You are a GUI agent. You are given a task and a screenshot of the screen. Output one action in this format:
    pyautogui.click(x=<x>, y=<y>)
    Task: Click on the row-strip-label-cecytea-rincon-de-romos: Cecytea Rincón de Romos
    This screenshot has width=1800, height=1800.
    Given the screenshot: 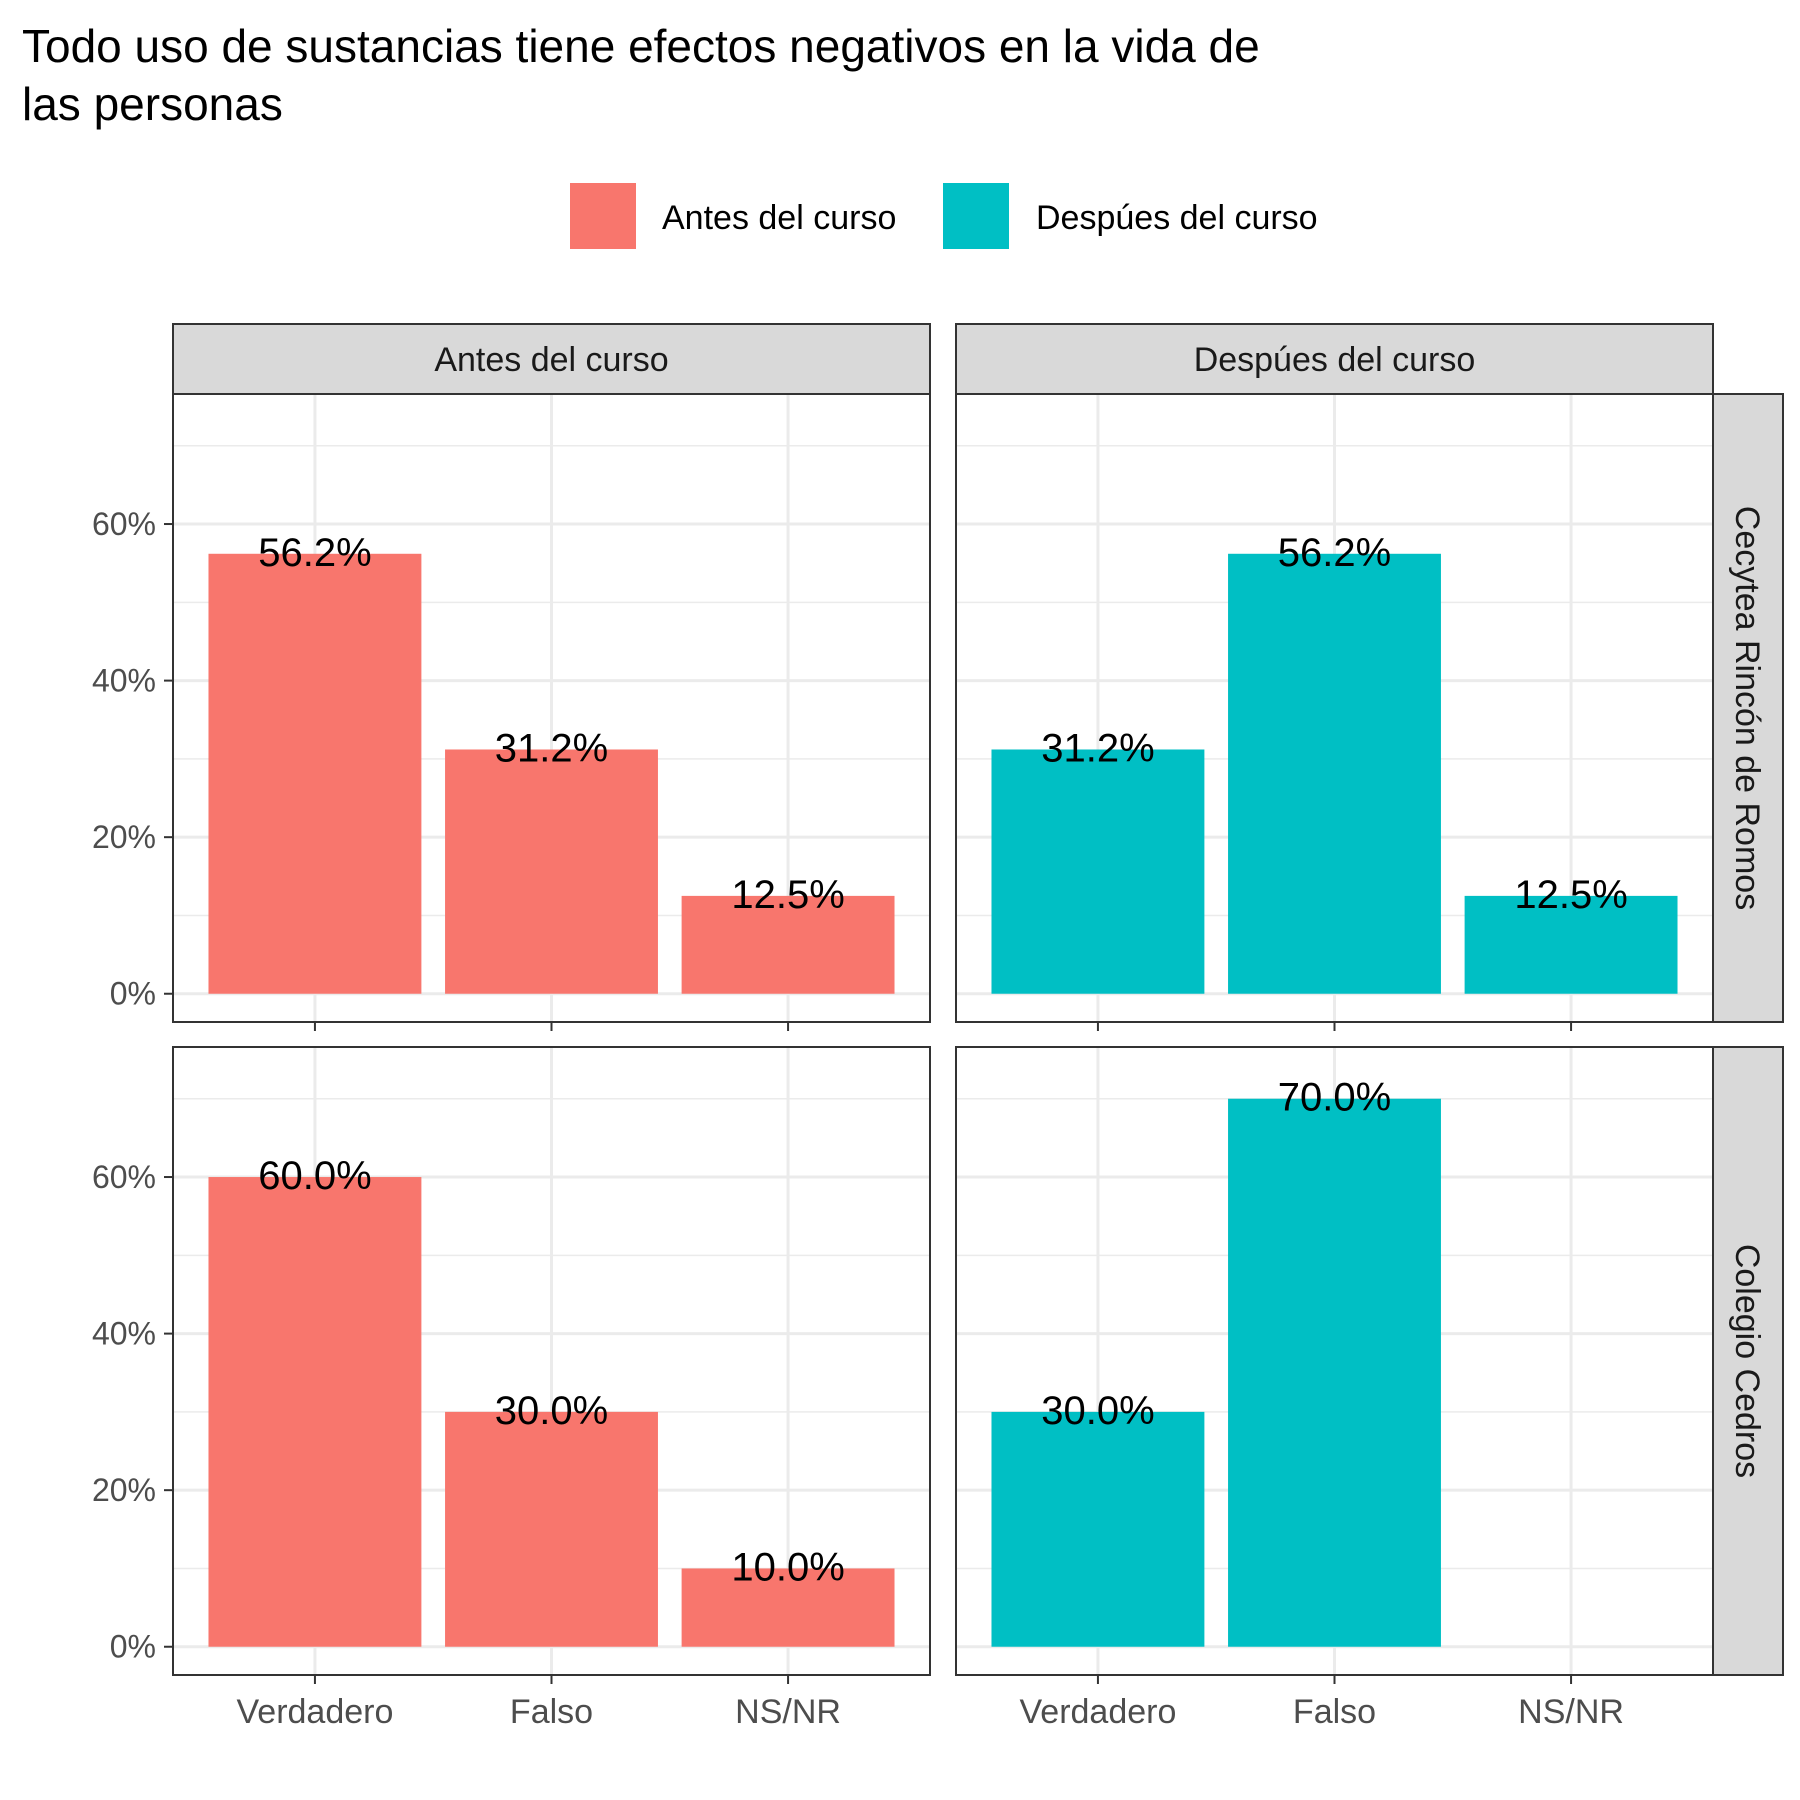 What is the action you would take?
    pyautogui.click(x=1747, y=708)
    